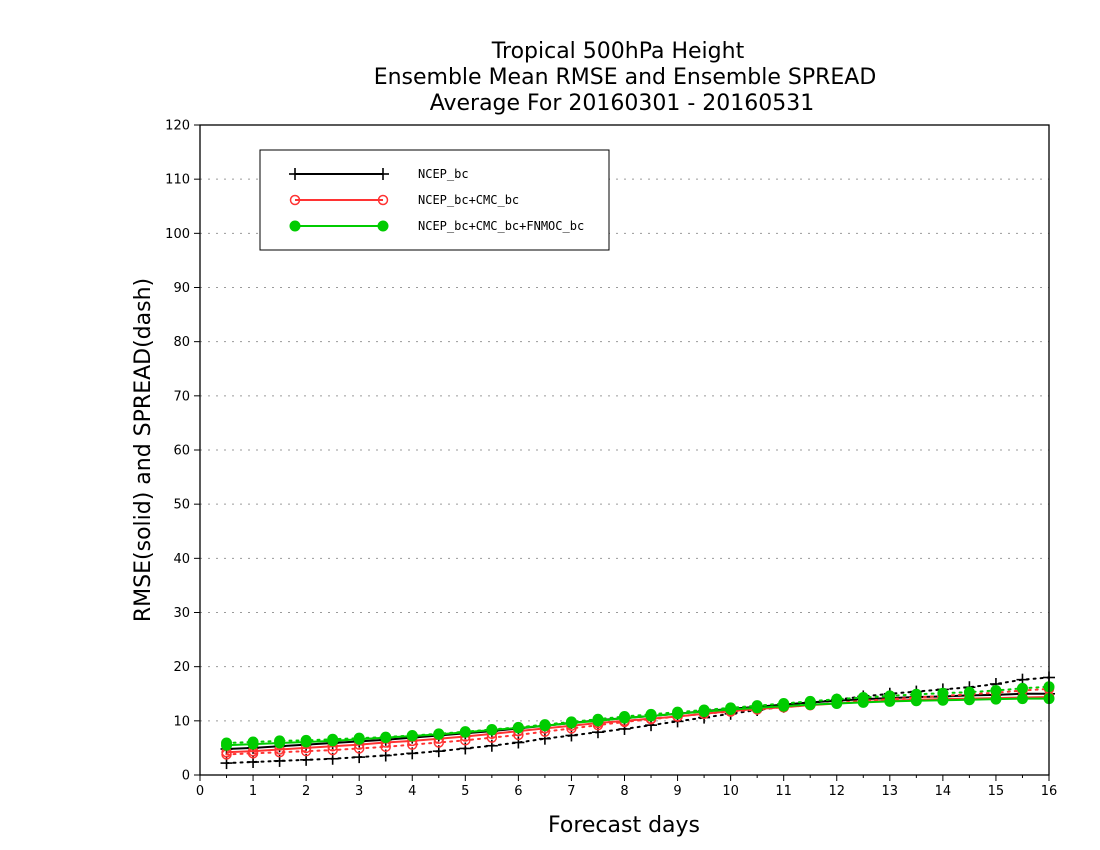 This screenshot has width=1100, height=850. What do you see at coordinates (181, 342) in the screenshot?
I see `y-tick-label: 80` at bounding box center [181, 342].